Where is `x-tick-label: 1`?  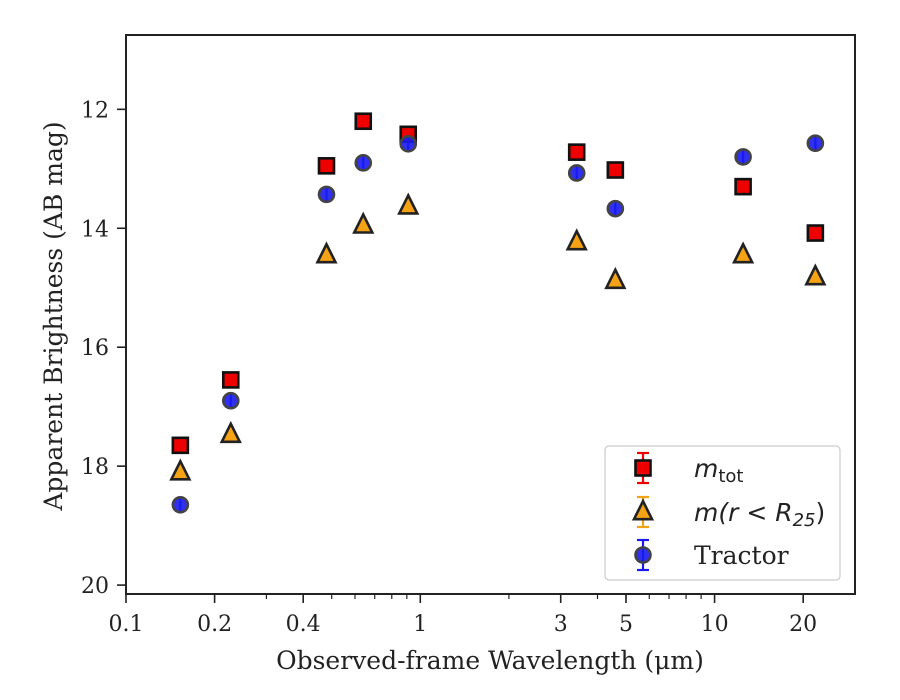
x-tick-label: 1 is located at coordinates (420, 624).